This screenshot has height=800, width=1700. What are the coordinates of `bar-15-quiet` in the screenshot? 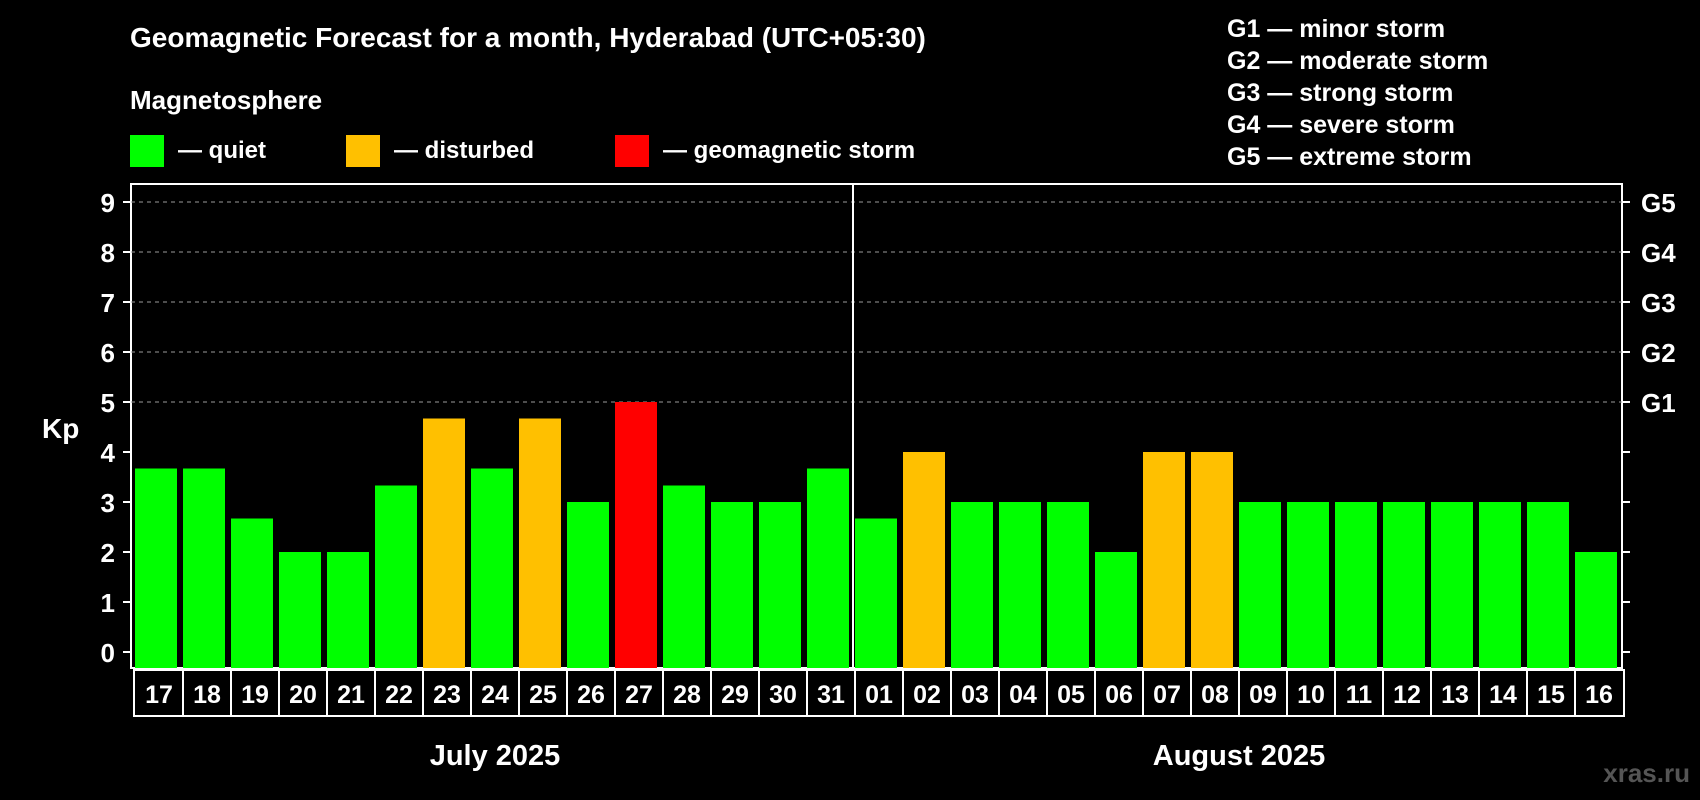 It's located at (1548, 585).